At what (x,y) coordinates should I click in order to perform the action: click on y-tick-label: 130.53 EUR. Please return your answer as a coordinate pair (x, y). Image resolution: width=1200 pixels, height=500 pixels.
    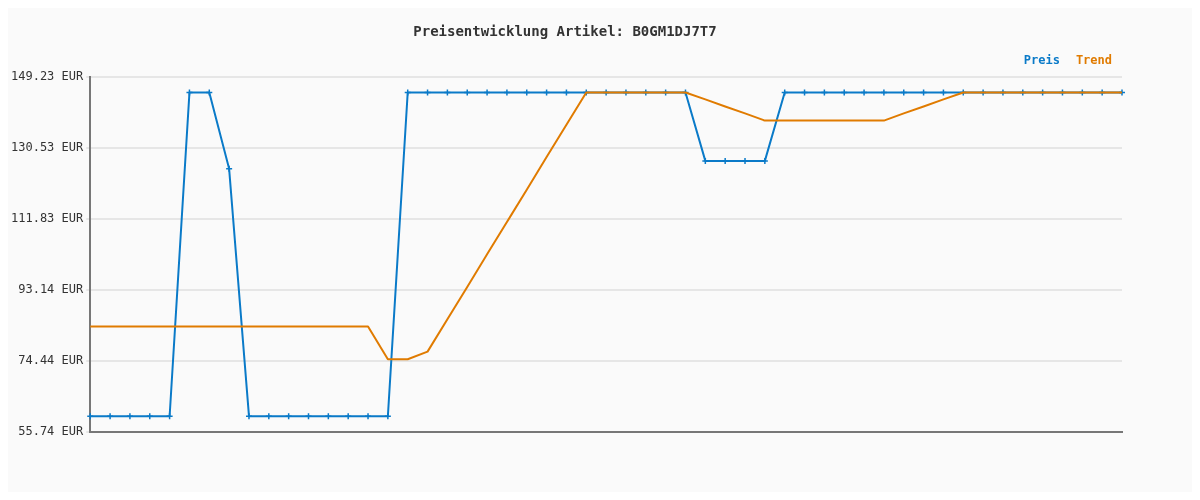
    Looking at the image, I should click on (48, 146).